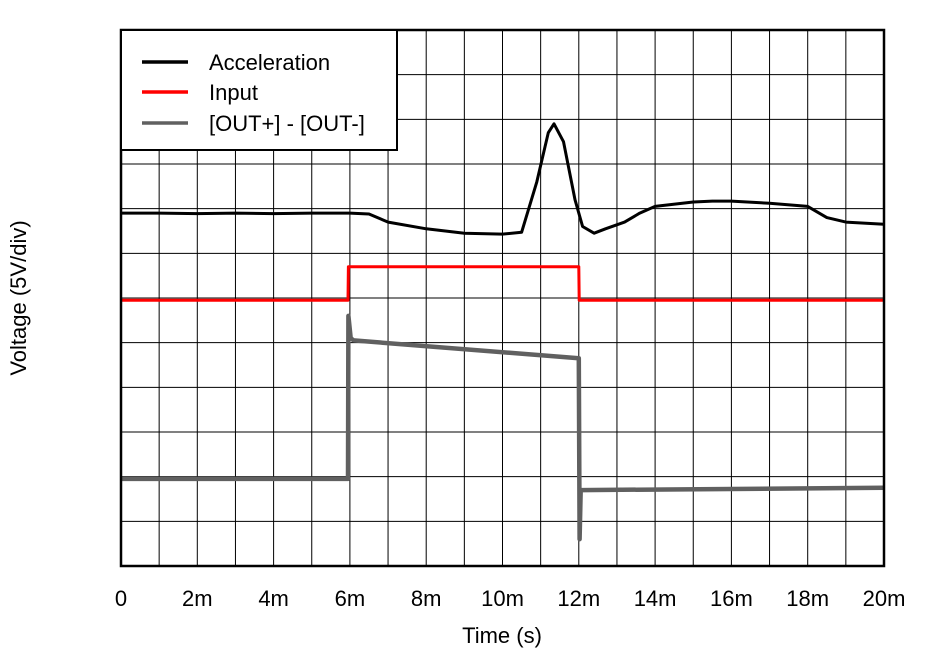 Image resolution: width=930 pixels, height=657 pixels. What do you see at coordinates (269, 62) in the screenshot?
I see `legend-label-acceleration: Acceleration` at bounding box center [269, 62].